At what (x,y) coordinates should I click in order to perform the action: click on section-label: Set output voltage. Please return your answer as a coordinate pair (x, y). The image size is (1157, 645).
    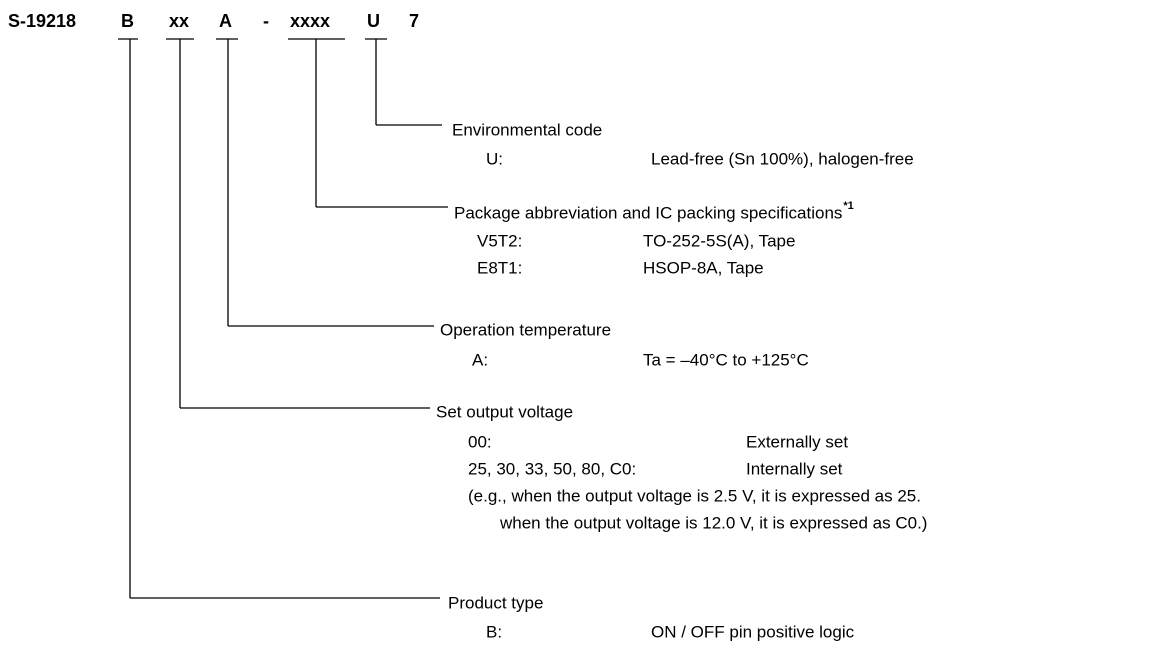
    Looking at the image, I should click on (504, 411).